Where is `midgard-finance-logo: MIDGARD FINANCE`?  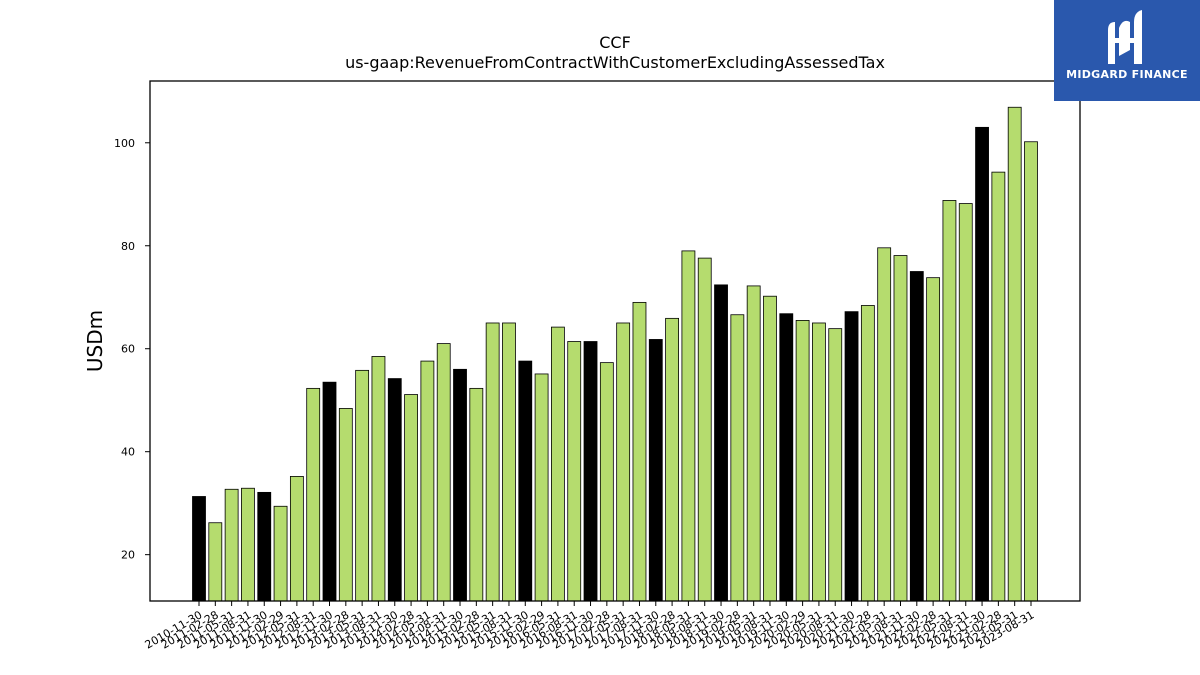 midgard-finance-logo: MIDGARD FINANCE is located at coordinates (1127, 50).